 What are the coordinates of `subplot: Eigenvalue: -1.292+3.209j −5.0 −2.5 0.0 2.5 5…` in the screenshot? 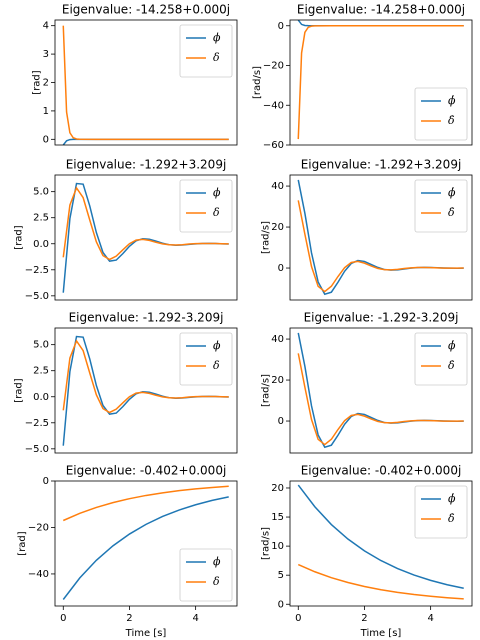 It's located at (126, 230).